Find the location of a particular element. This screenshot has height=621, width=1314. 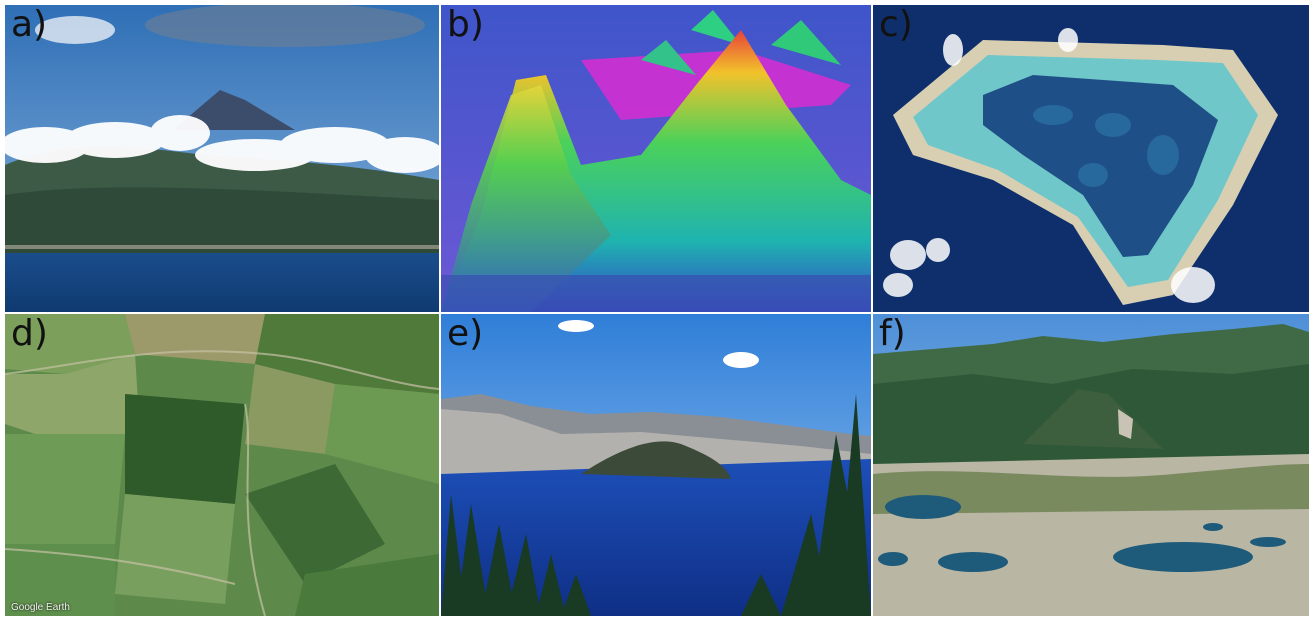

image-credit: Google Earth is located at coordinates (40, 607).